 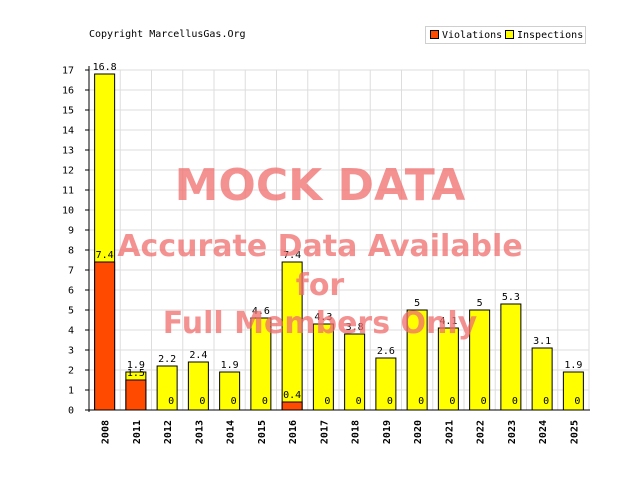 I want to click on y-tick-label: 3, so click(x=71, y=351).